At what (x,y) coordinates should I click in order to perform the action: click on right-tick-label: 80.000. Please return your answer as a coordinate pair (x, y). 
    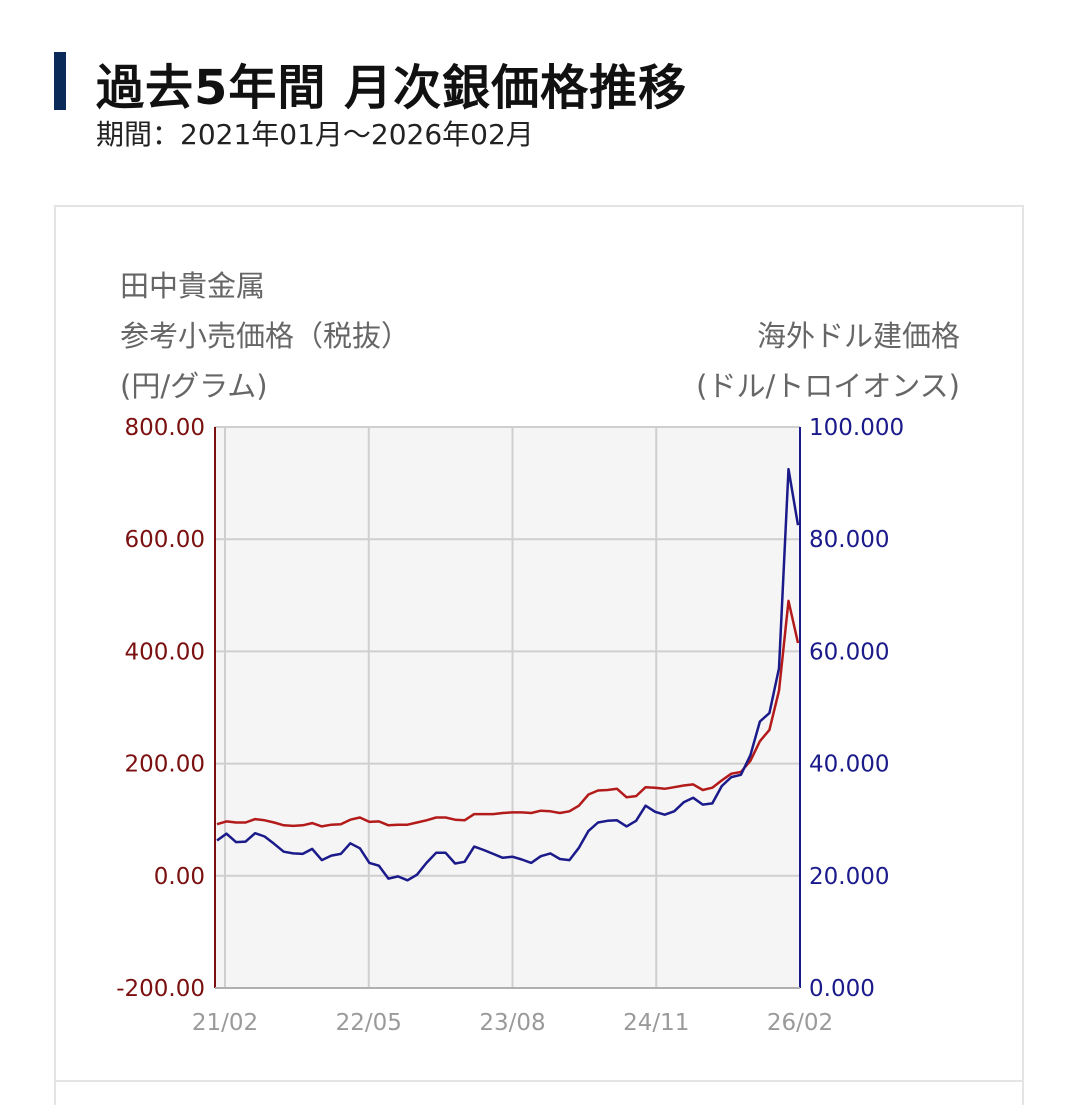
    Looking at the image, I should click on (849, 540).